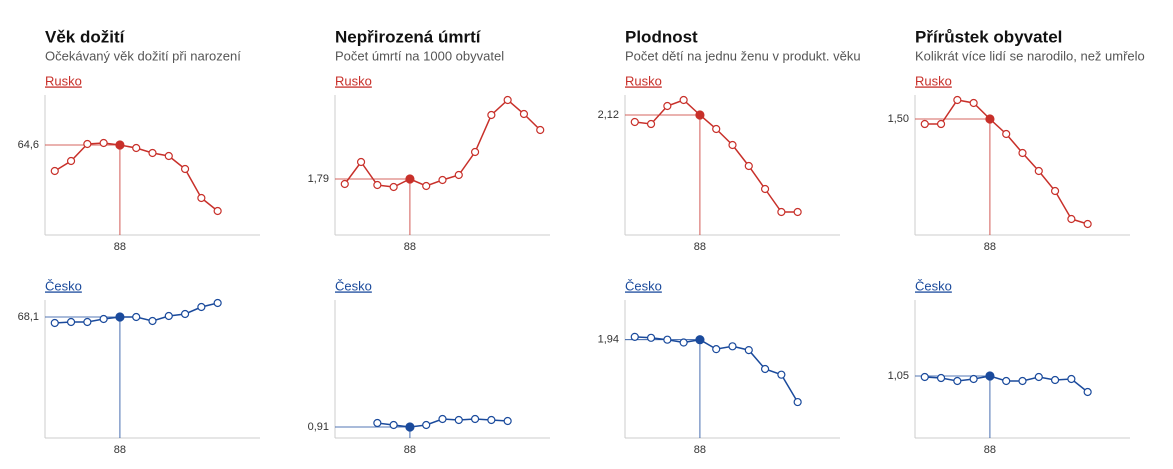 Image resolution: width=1173 pixels, height=469 pixels. I want to click on y-tick-label: 1,50, so click(898, 119).